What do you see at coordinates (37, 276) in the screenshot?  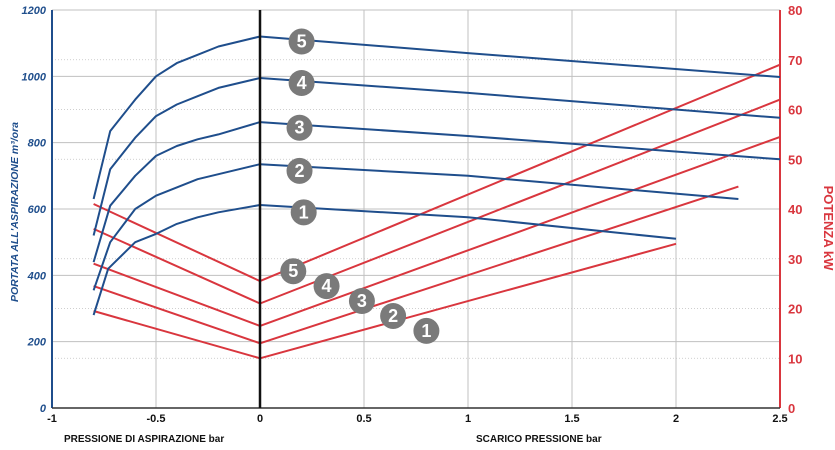 I see `y-left-tick-label: 400` at bounding box center [37, 276].